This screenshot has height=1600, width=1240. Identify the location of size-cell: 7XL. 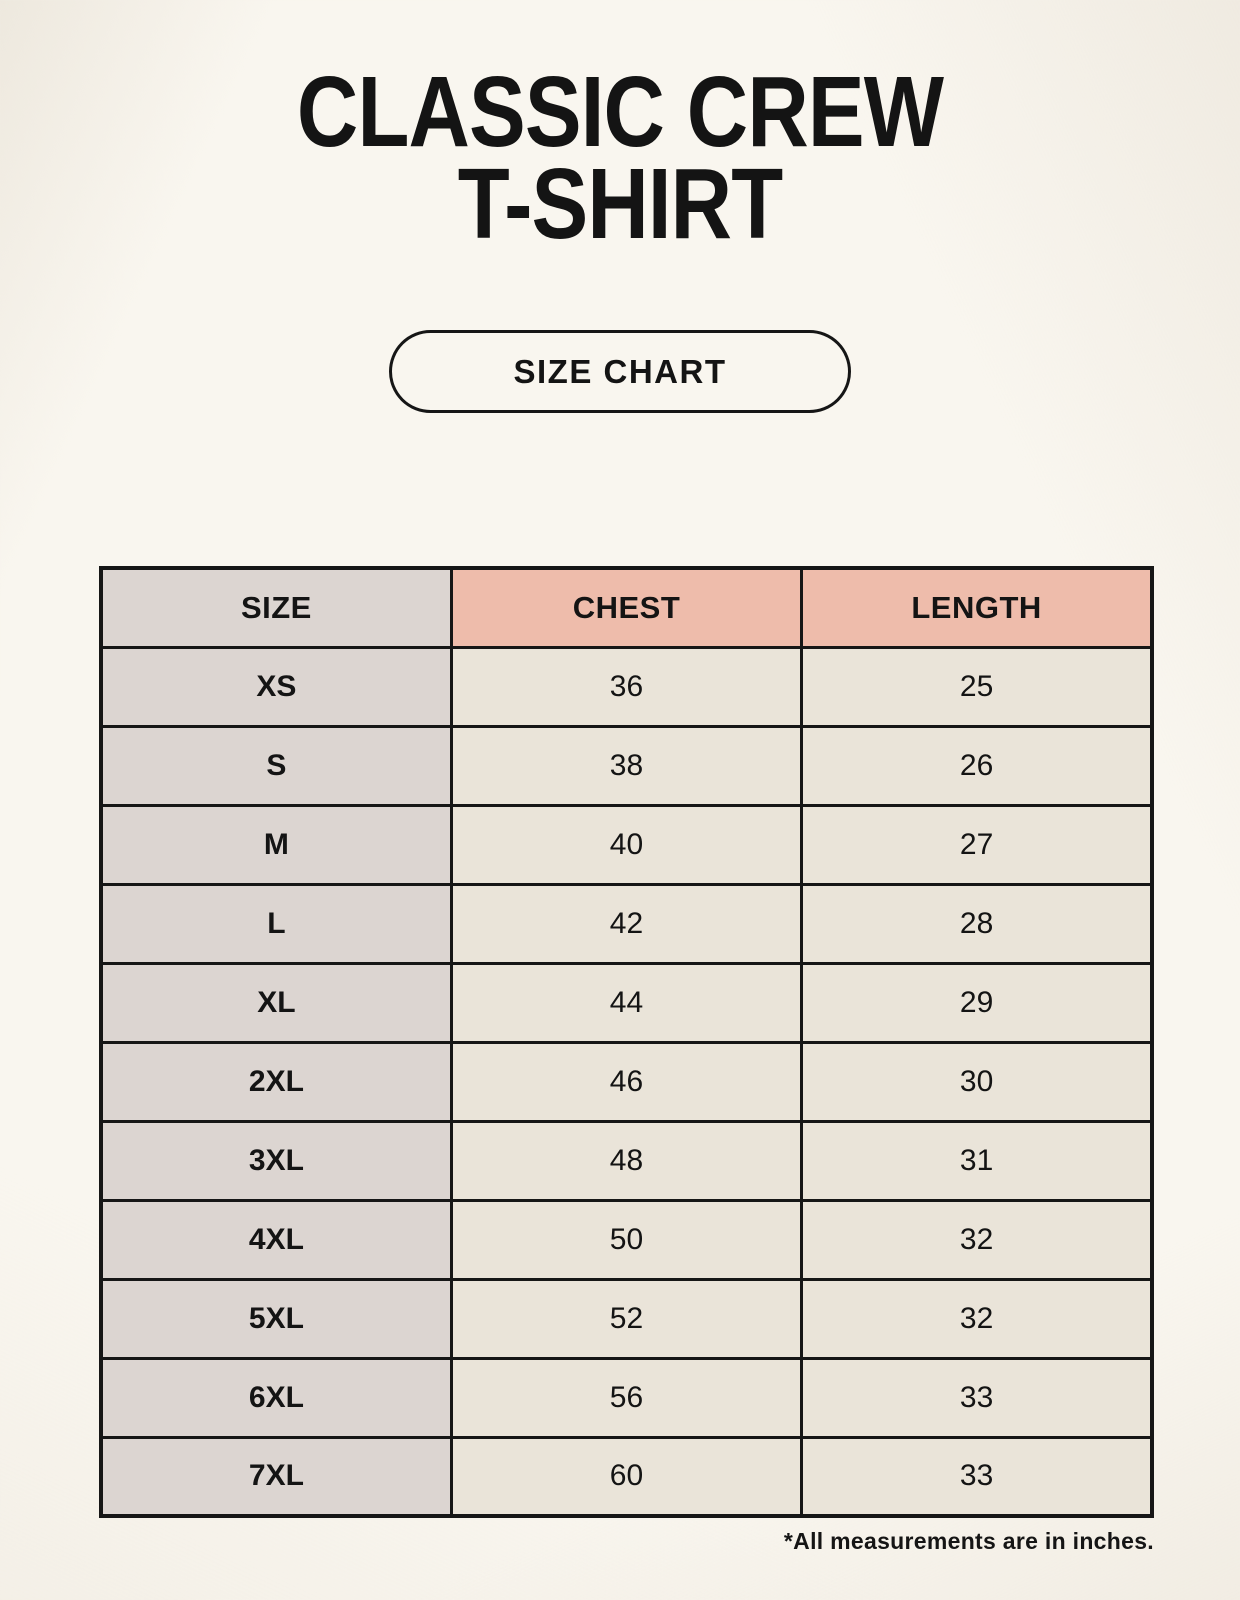
(276, 1476).